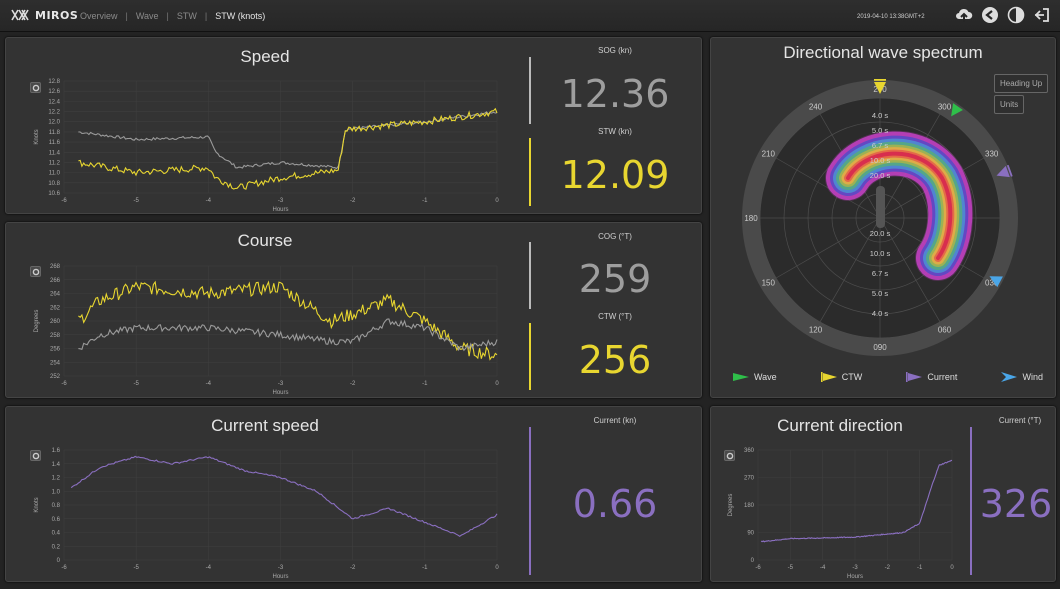 This screenshot has height=589, width=1060. I want to click on y-tick-label: 11.8, so click(55, 133).